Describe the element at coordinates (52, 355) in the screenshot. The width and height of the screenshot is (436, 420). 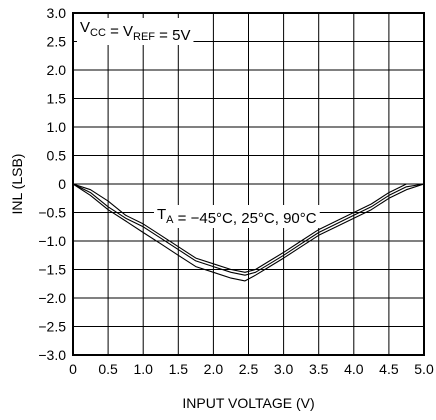
I see `y-tick-label: −3.0` at that location.